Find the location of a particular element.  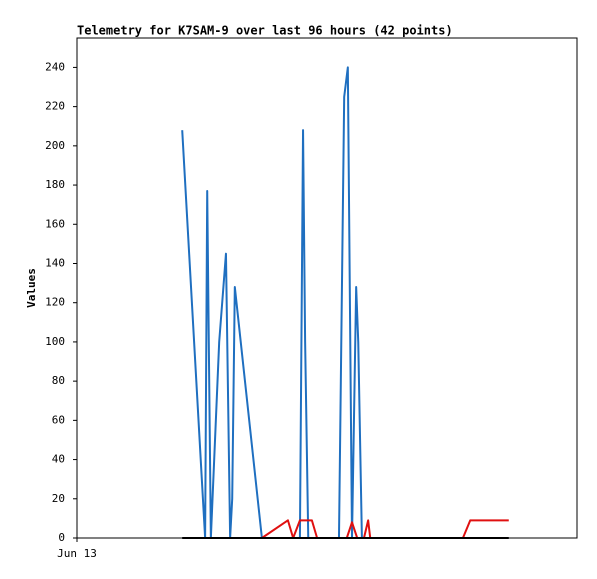

y-tick-label: 80 is located at coordinates (58, 380).